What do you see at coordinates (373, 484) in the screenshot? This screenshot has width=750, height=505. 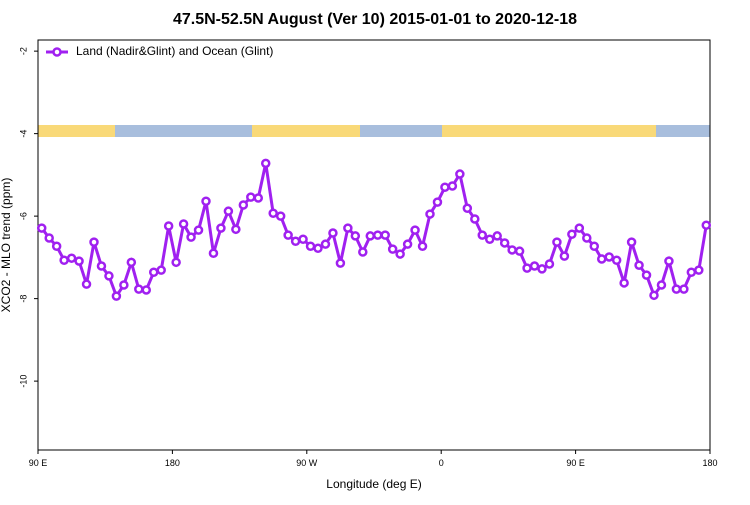 I see `x-axis-label: Longitude (deg E)` at bounding box center [373, 484].